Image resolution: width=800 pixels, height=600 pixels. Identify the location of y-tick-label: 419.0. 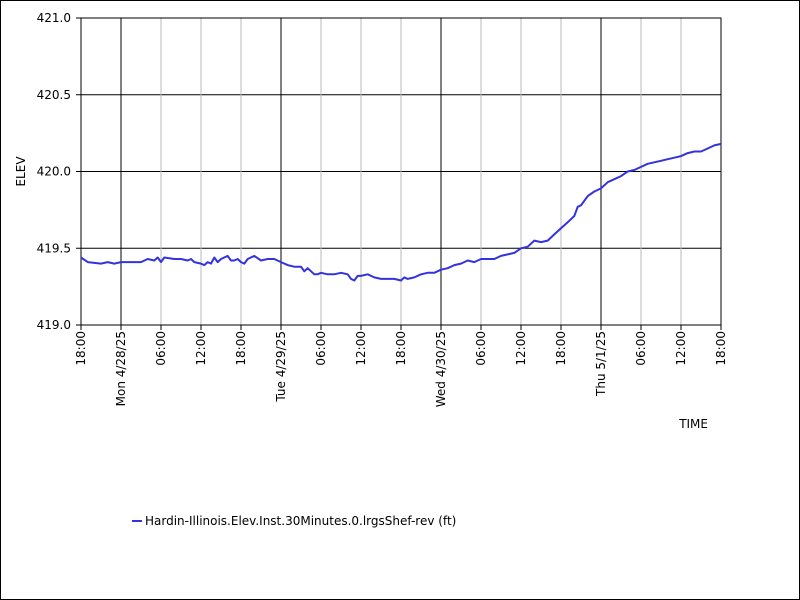
(54, 325).